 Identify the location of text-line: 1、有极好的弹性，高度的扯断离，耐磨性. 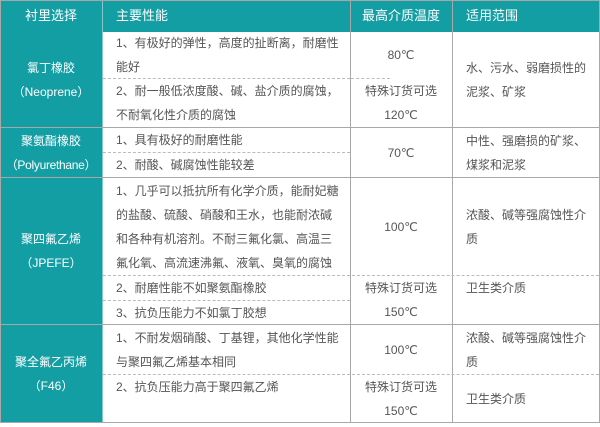
(227, 43).